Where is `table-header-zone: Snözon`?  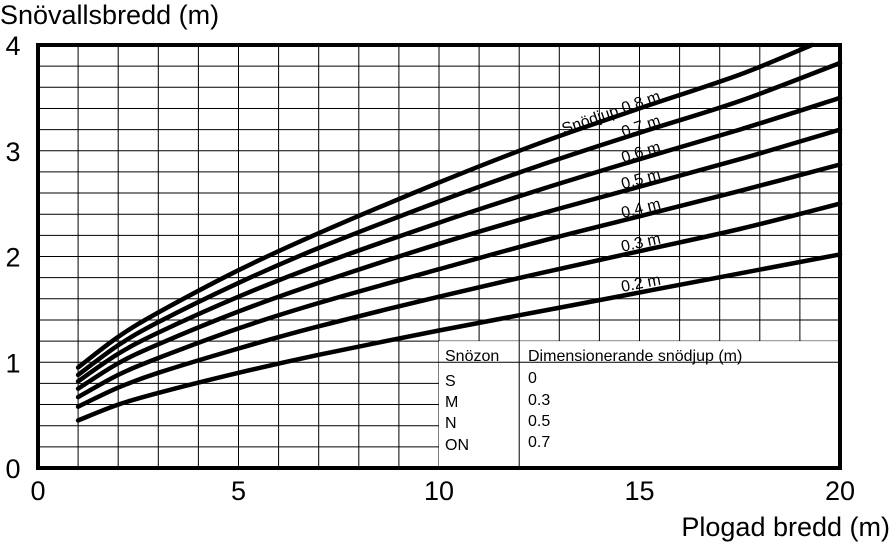
table-header-zone: Snözon is located at coordinates (472, 356).